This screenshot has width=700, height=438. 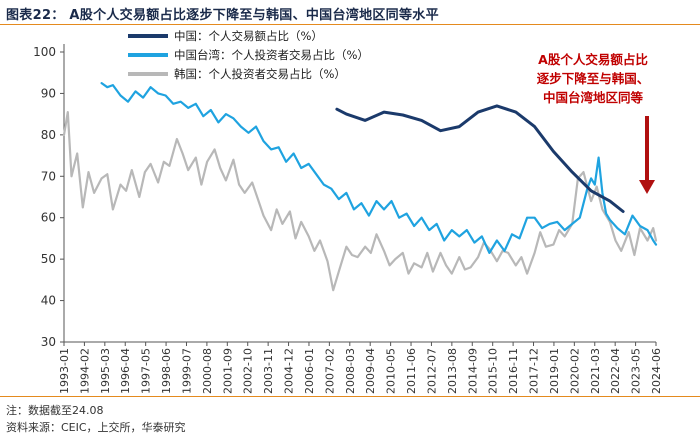 What do you see at coordinates (48, 259) in the screenshot?
I see `y-tick-label: 50` at bounding box center [48, 259].